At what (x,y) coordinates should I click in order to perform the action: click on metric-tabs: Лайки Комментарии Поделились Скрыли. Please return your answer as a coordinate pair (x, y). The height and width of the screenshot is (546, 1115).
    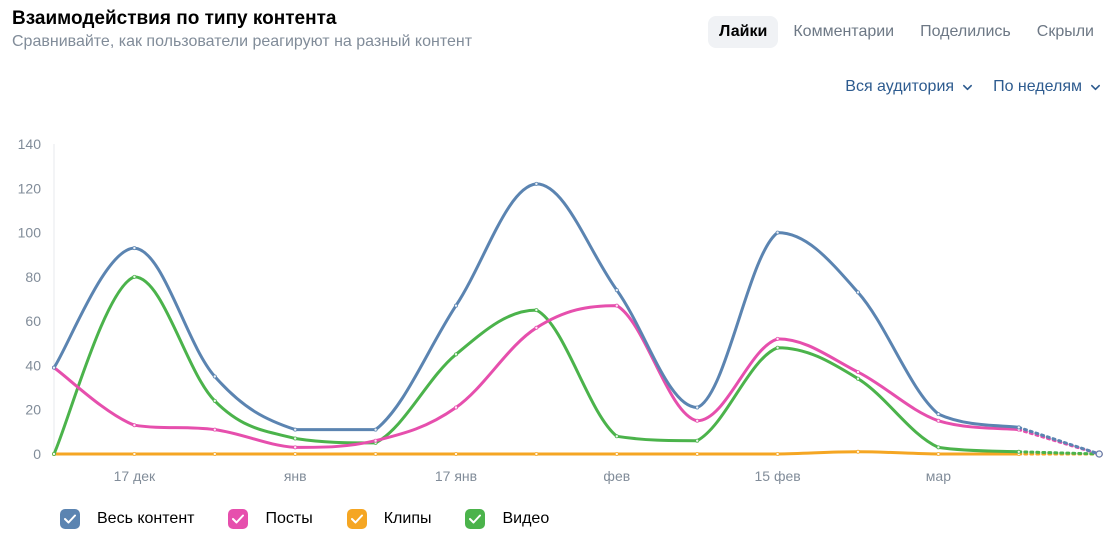
    Looking at the image, I should click on (906, 32).